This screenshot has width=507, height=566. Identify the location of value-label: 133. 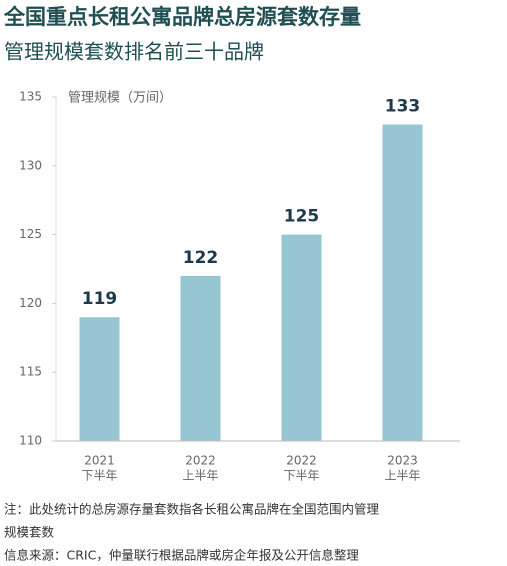
(403, 107).